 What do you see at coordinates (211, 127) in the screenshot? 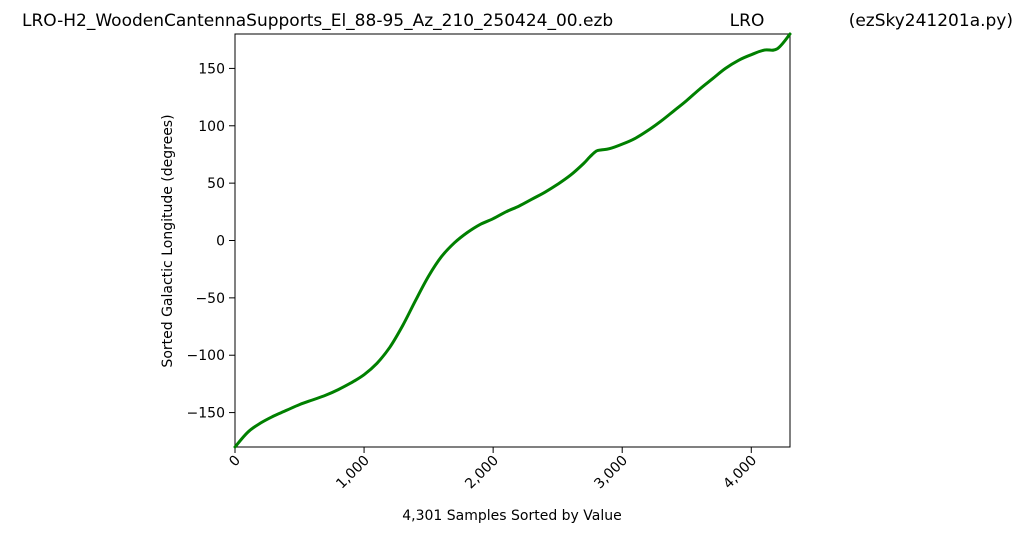
I see `y-tick-label: 100` at bounding box center [211, 127].